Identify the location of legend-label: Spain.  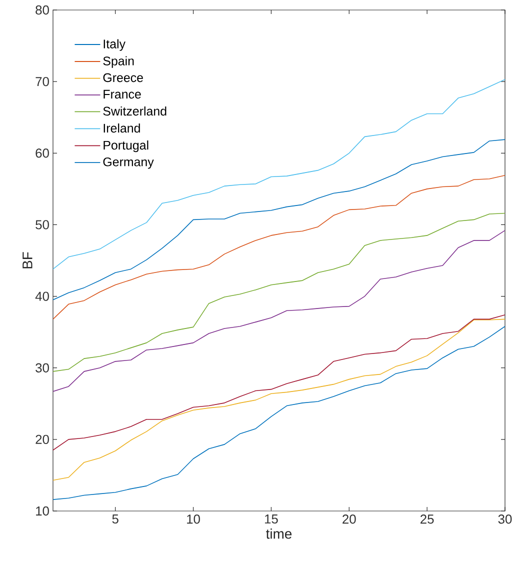
(118, 62).